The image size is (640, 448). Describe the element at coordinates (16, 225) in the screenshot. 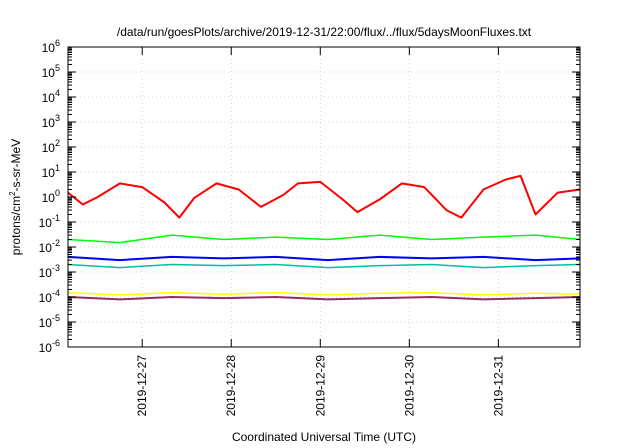

I see `y-axis-label-main: protons/cm` at that location.